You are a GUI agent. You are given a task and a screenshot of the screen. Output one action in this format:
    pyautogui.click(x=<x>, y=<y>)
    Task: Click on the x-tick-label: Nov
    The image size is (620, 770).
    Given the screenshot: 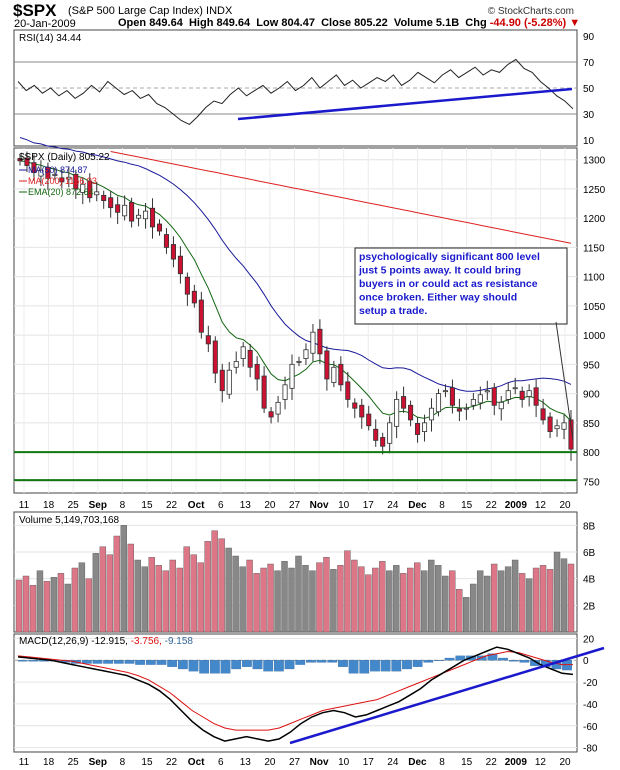 What is the action you would take?
    pyautogui.click(x=319, y=505)
    